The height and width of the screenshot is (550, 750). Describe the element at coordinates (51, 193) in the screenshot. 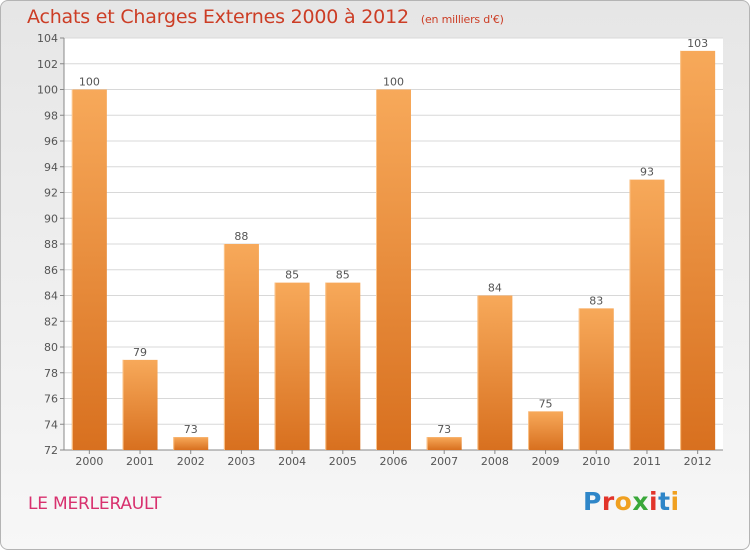

I see `y-tick-label: 92` at that location.